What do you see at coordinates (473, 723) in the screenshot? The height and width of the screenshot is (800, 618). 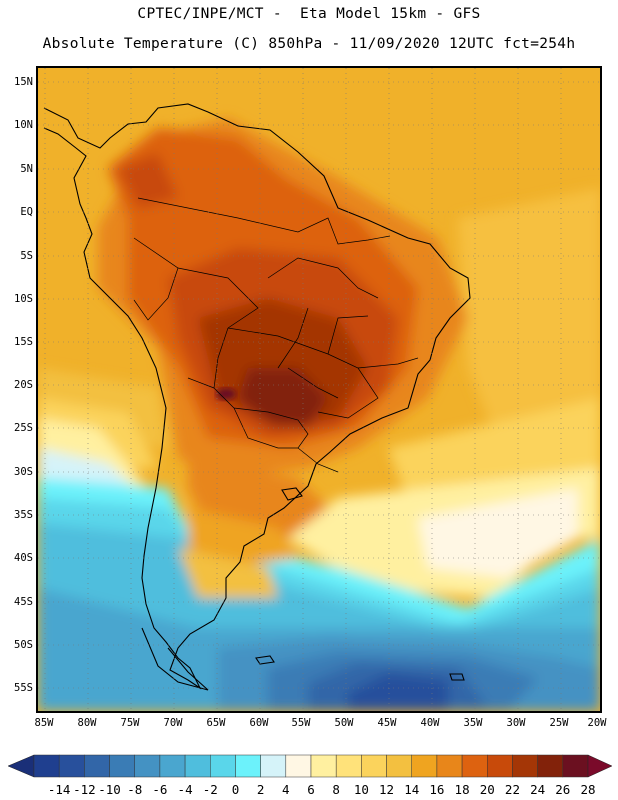 I see `lon-label: 35W` at bounding box center [473, 723].